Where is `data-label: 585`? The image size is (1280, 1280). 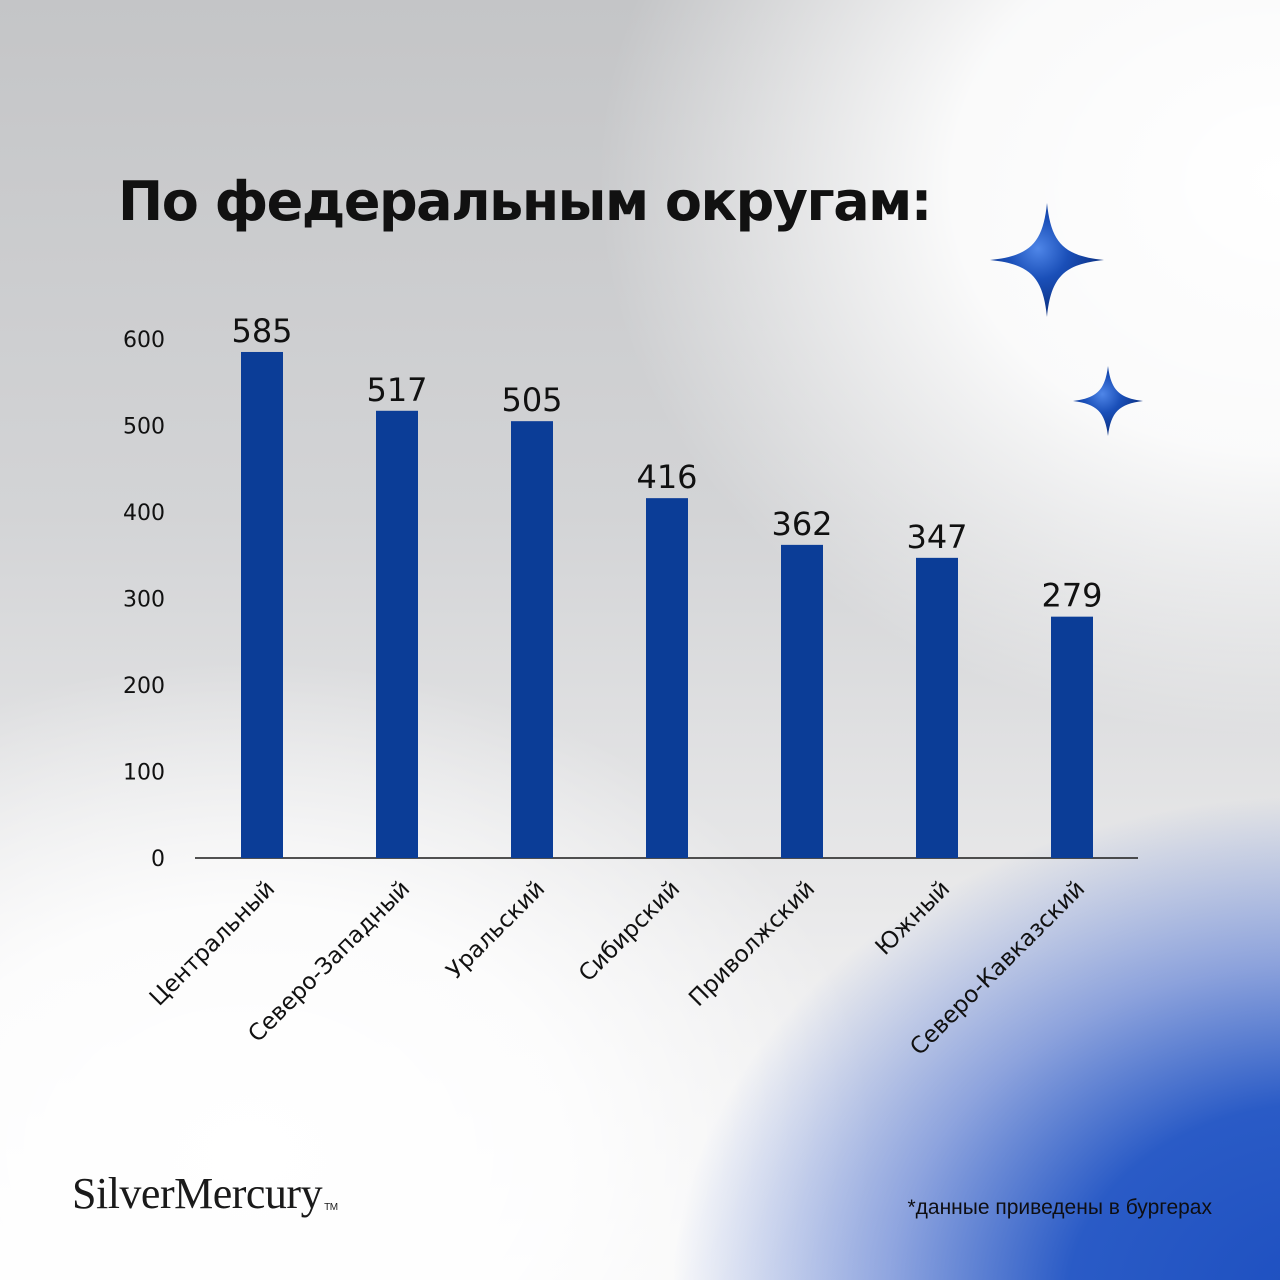
data-label: 585 is located at coordinates (261, 331).